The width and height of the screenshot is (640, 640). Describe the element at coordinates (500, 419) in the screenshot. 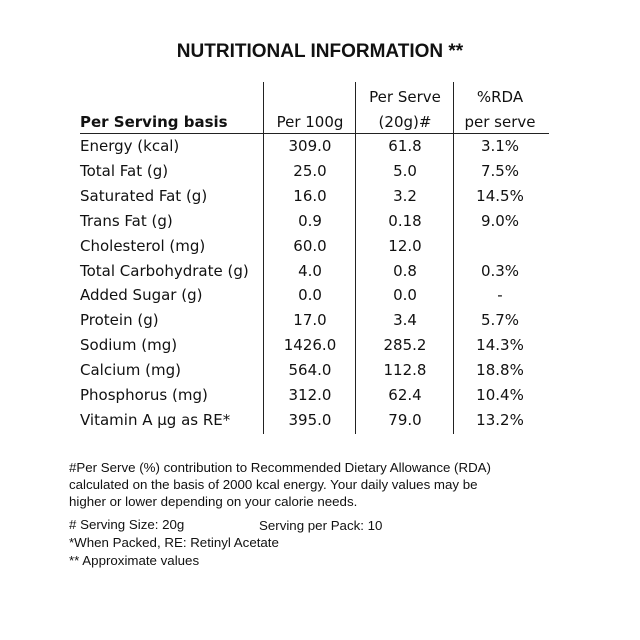

I see `row-rda: 13.2%` at that location.